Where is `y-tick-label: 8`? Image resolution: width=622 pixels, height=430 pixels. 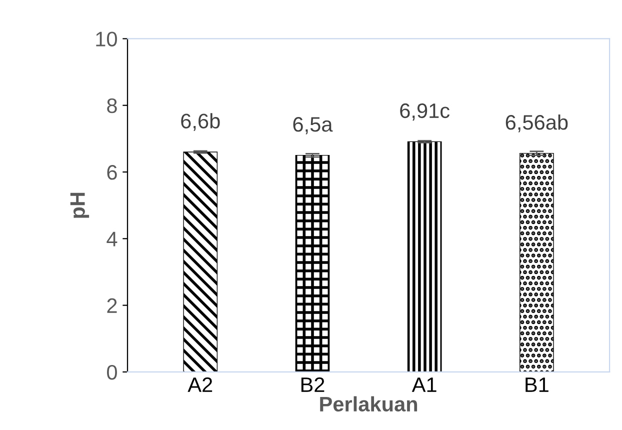 y-tick-label: 8 is located at coordinates (112, 106).